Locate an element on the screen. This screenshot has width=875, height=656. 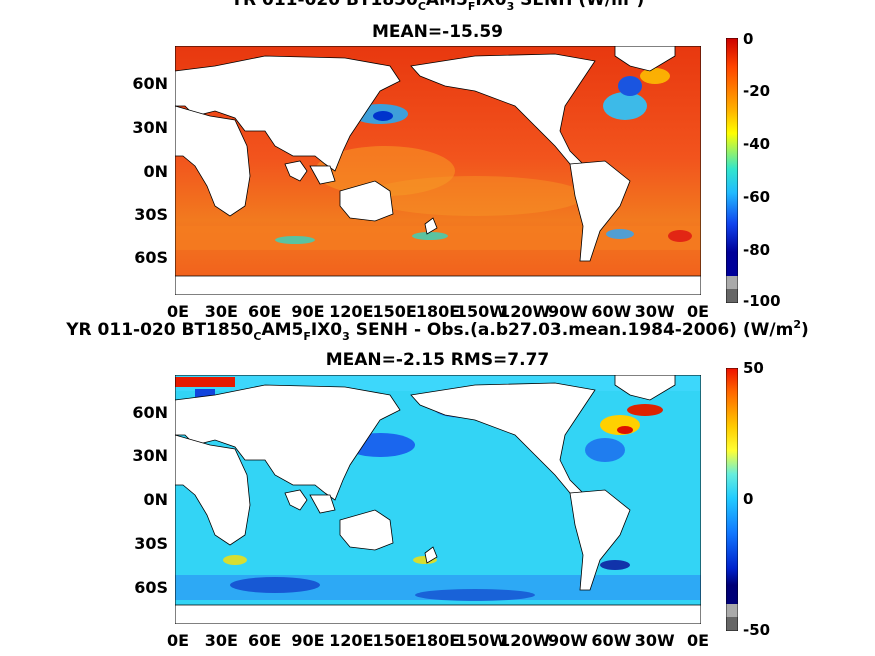
panel2-cb-label: 0 is located at coordinates (748, 499).